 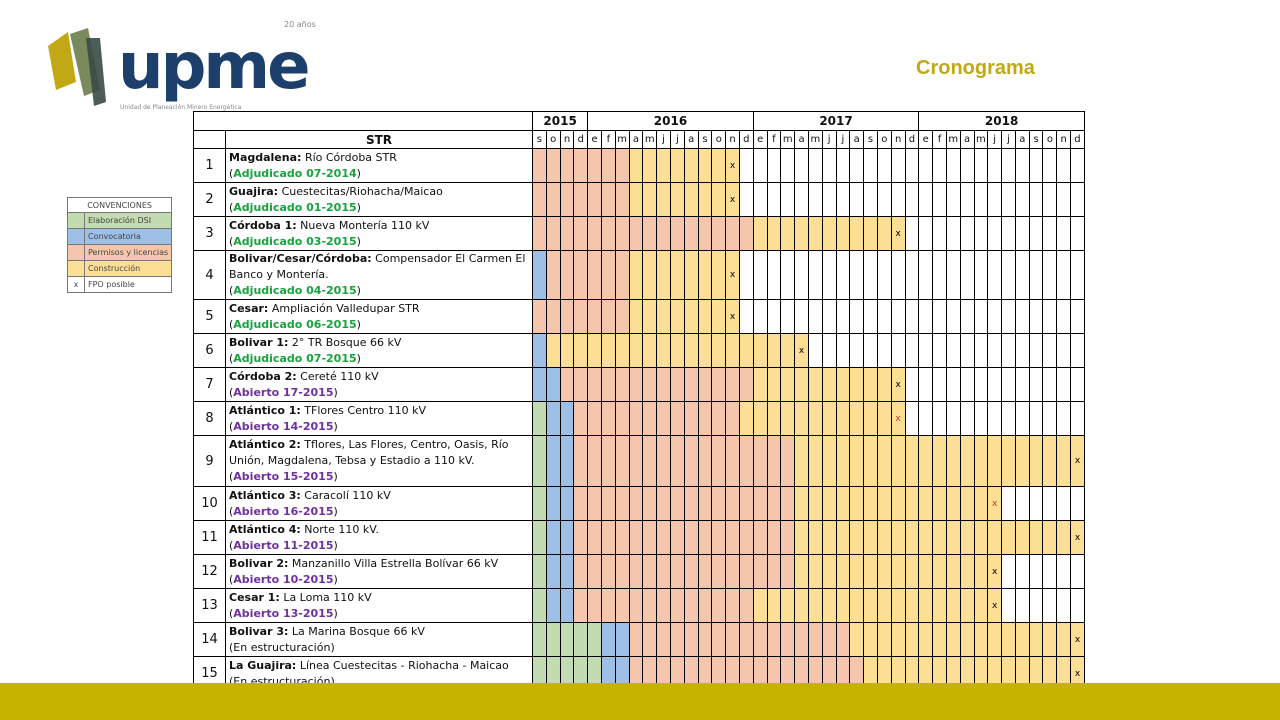 What do you see at coordinates (209, 605) in the screenshot?
I see `row-number: 13` at bounding box center [209, 605].